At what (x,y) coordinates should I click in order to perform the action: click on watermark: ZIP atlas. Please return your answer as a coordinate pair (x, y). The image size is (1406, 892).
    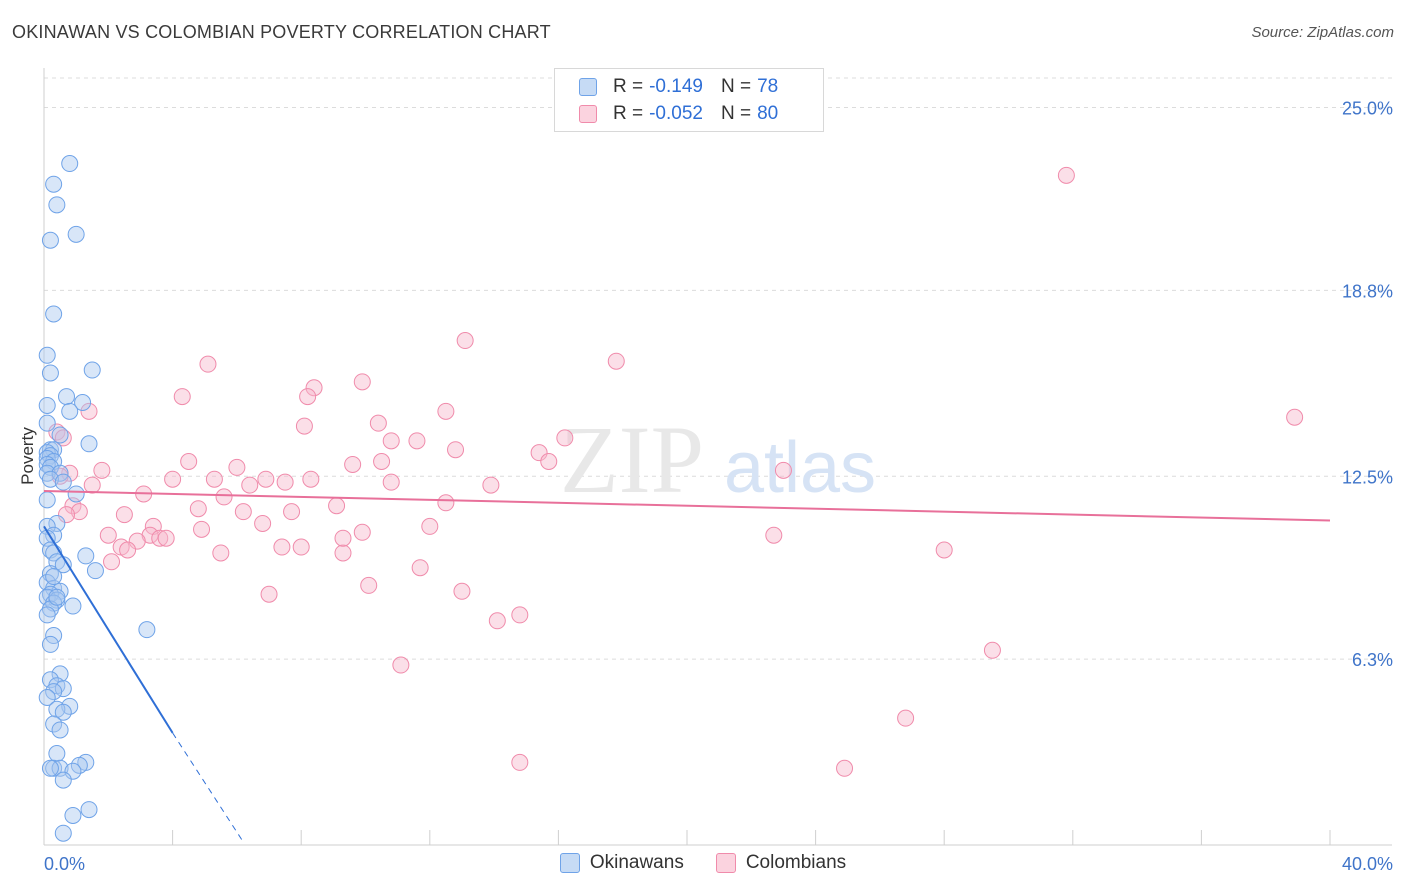
    Looking at the image, I should click on (718, 459).